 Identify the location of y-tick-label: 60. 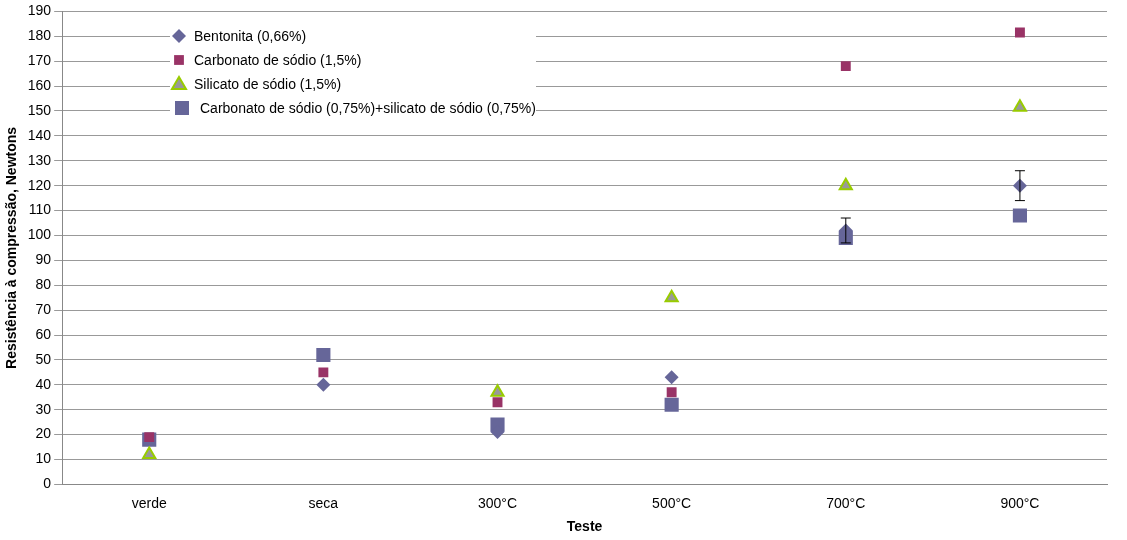
(43, 333).